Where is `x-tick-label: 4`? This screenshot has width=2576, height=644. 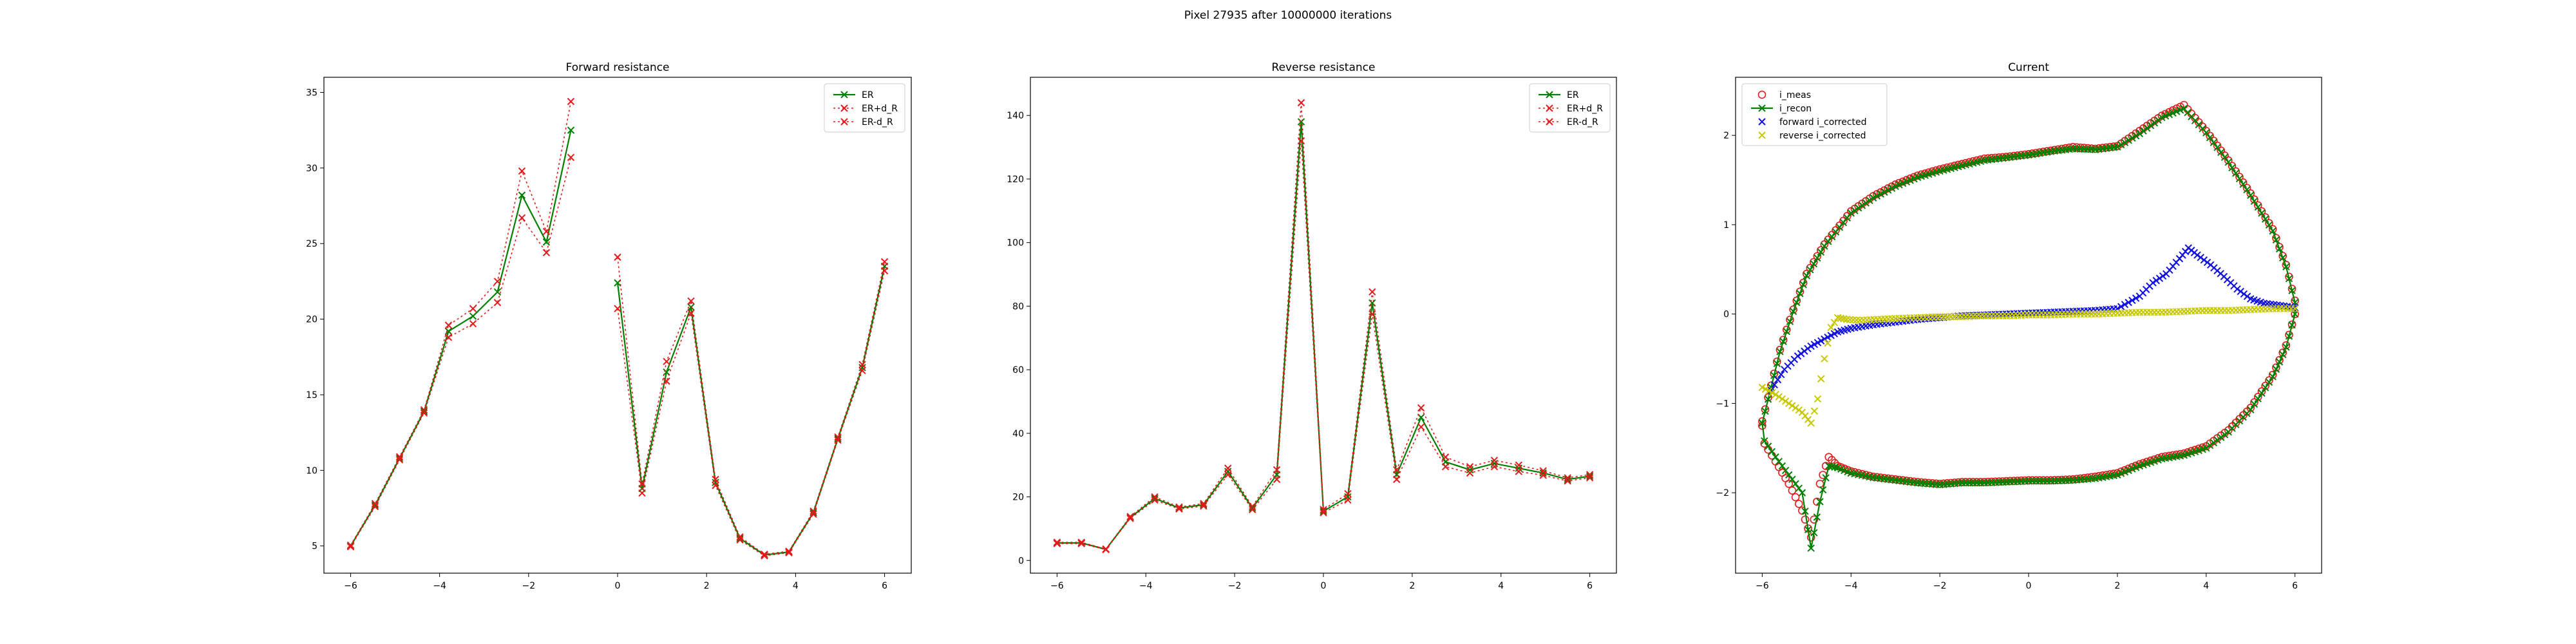 x-tick-label: 4 is located at coordinates (796, 586).